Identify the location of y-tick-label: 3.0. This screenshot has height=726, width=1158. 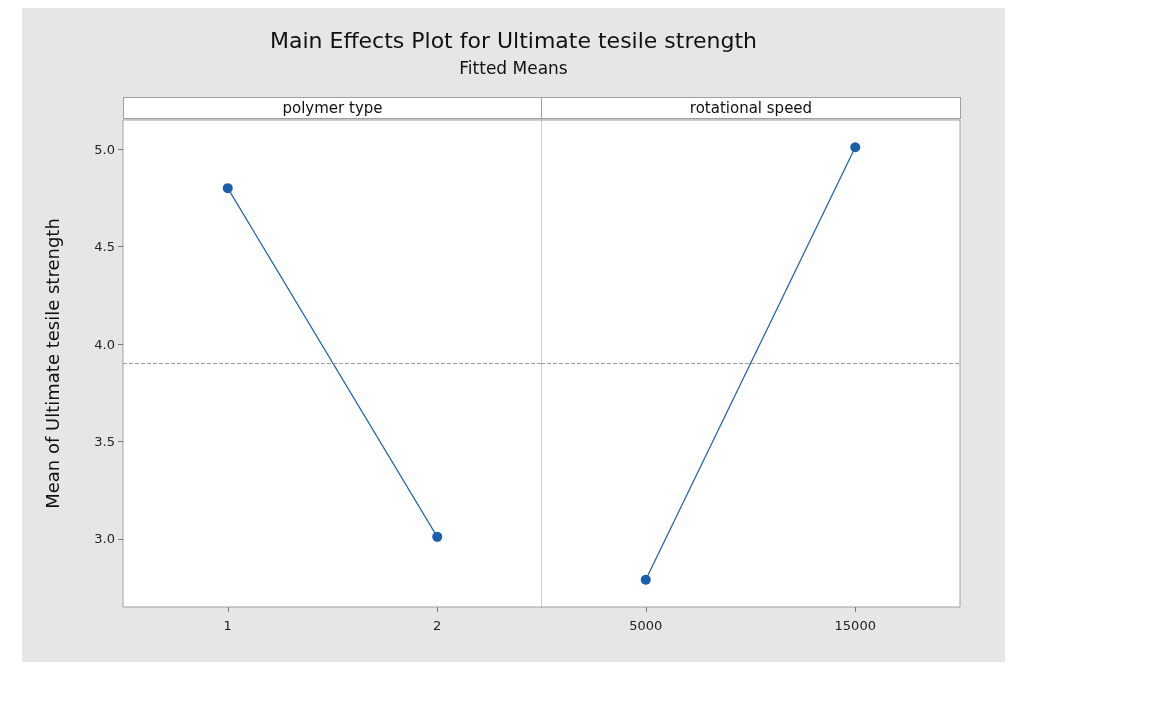
(104, 539).